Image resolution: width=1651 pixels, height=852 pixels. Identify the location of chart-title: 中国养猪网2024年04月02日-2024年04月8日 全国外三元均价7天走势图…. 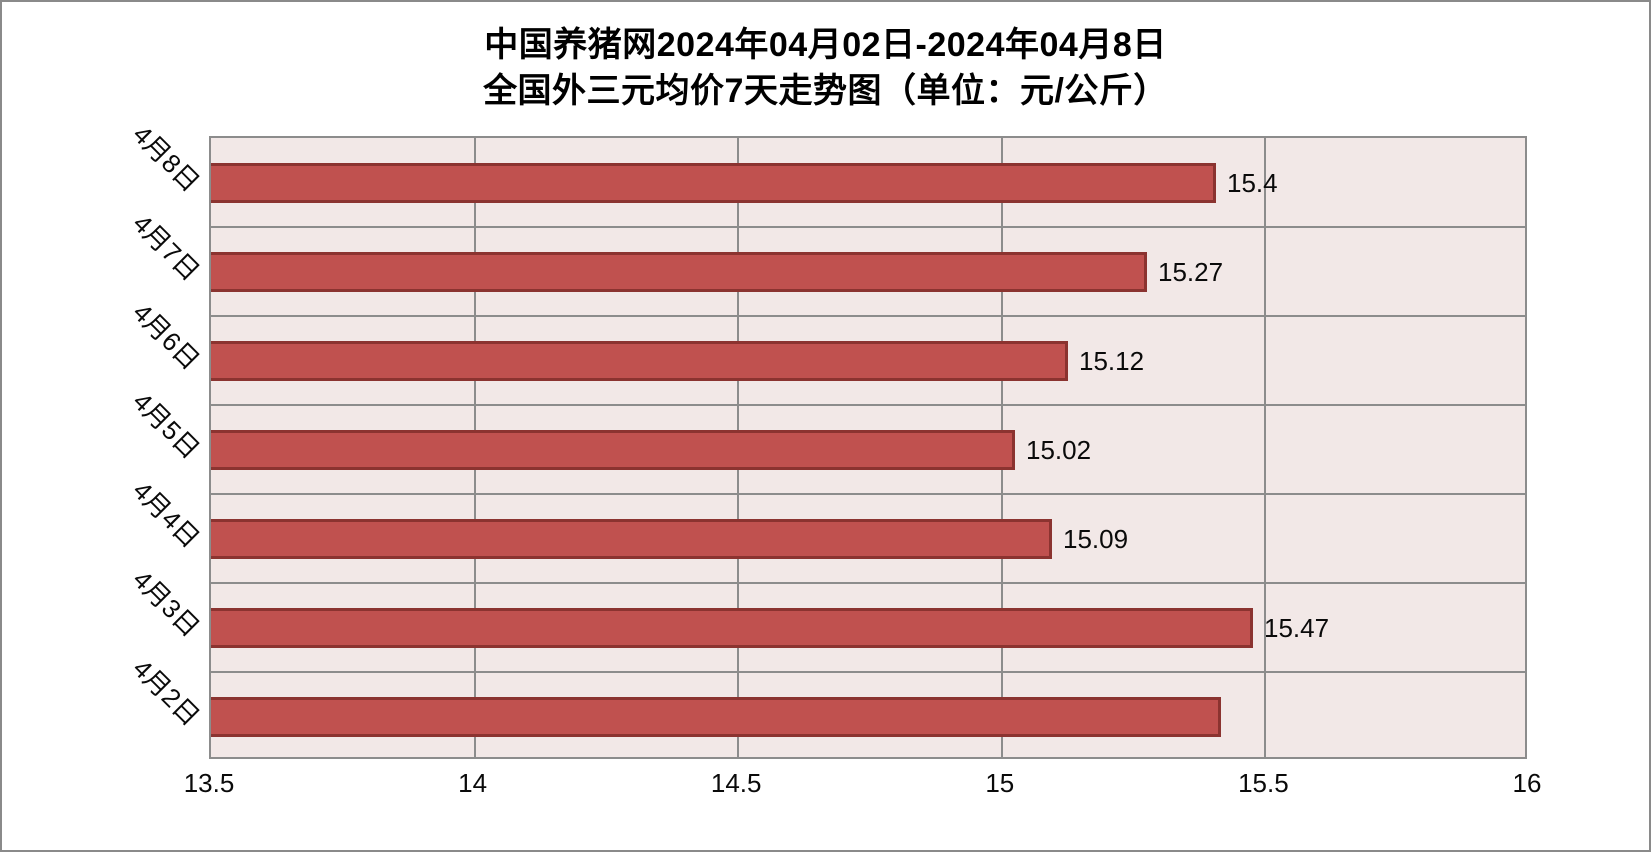
(825, 68).